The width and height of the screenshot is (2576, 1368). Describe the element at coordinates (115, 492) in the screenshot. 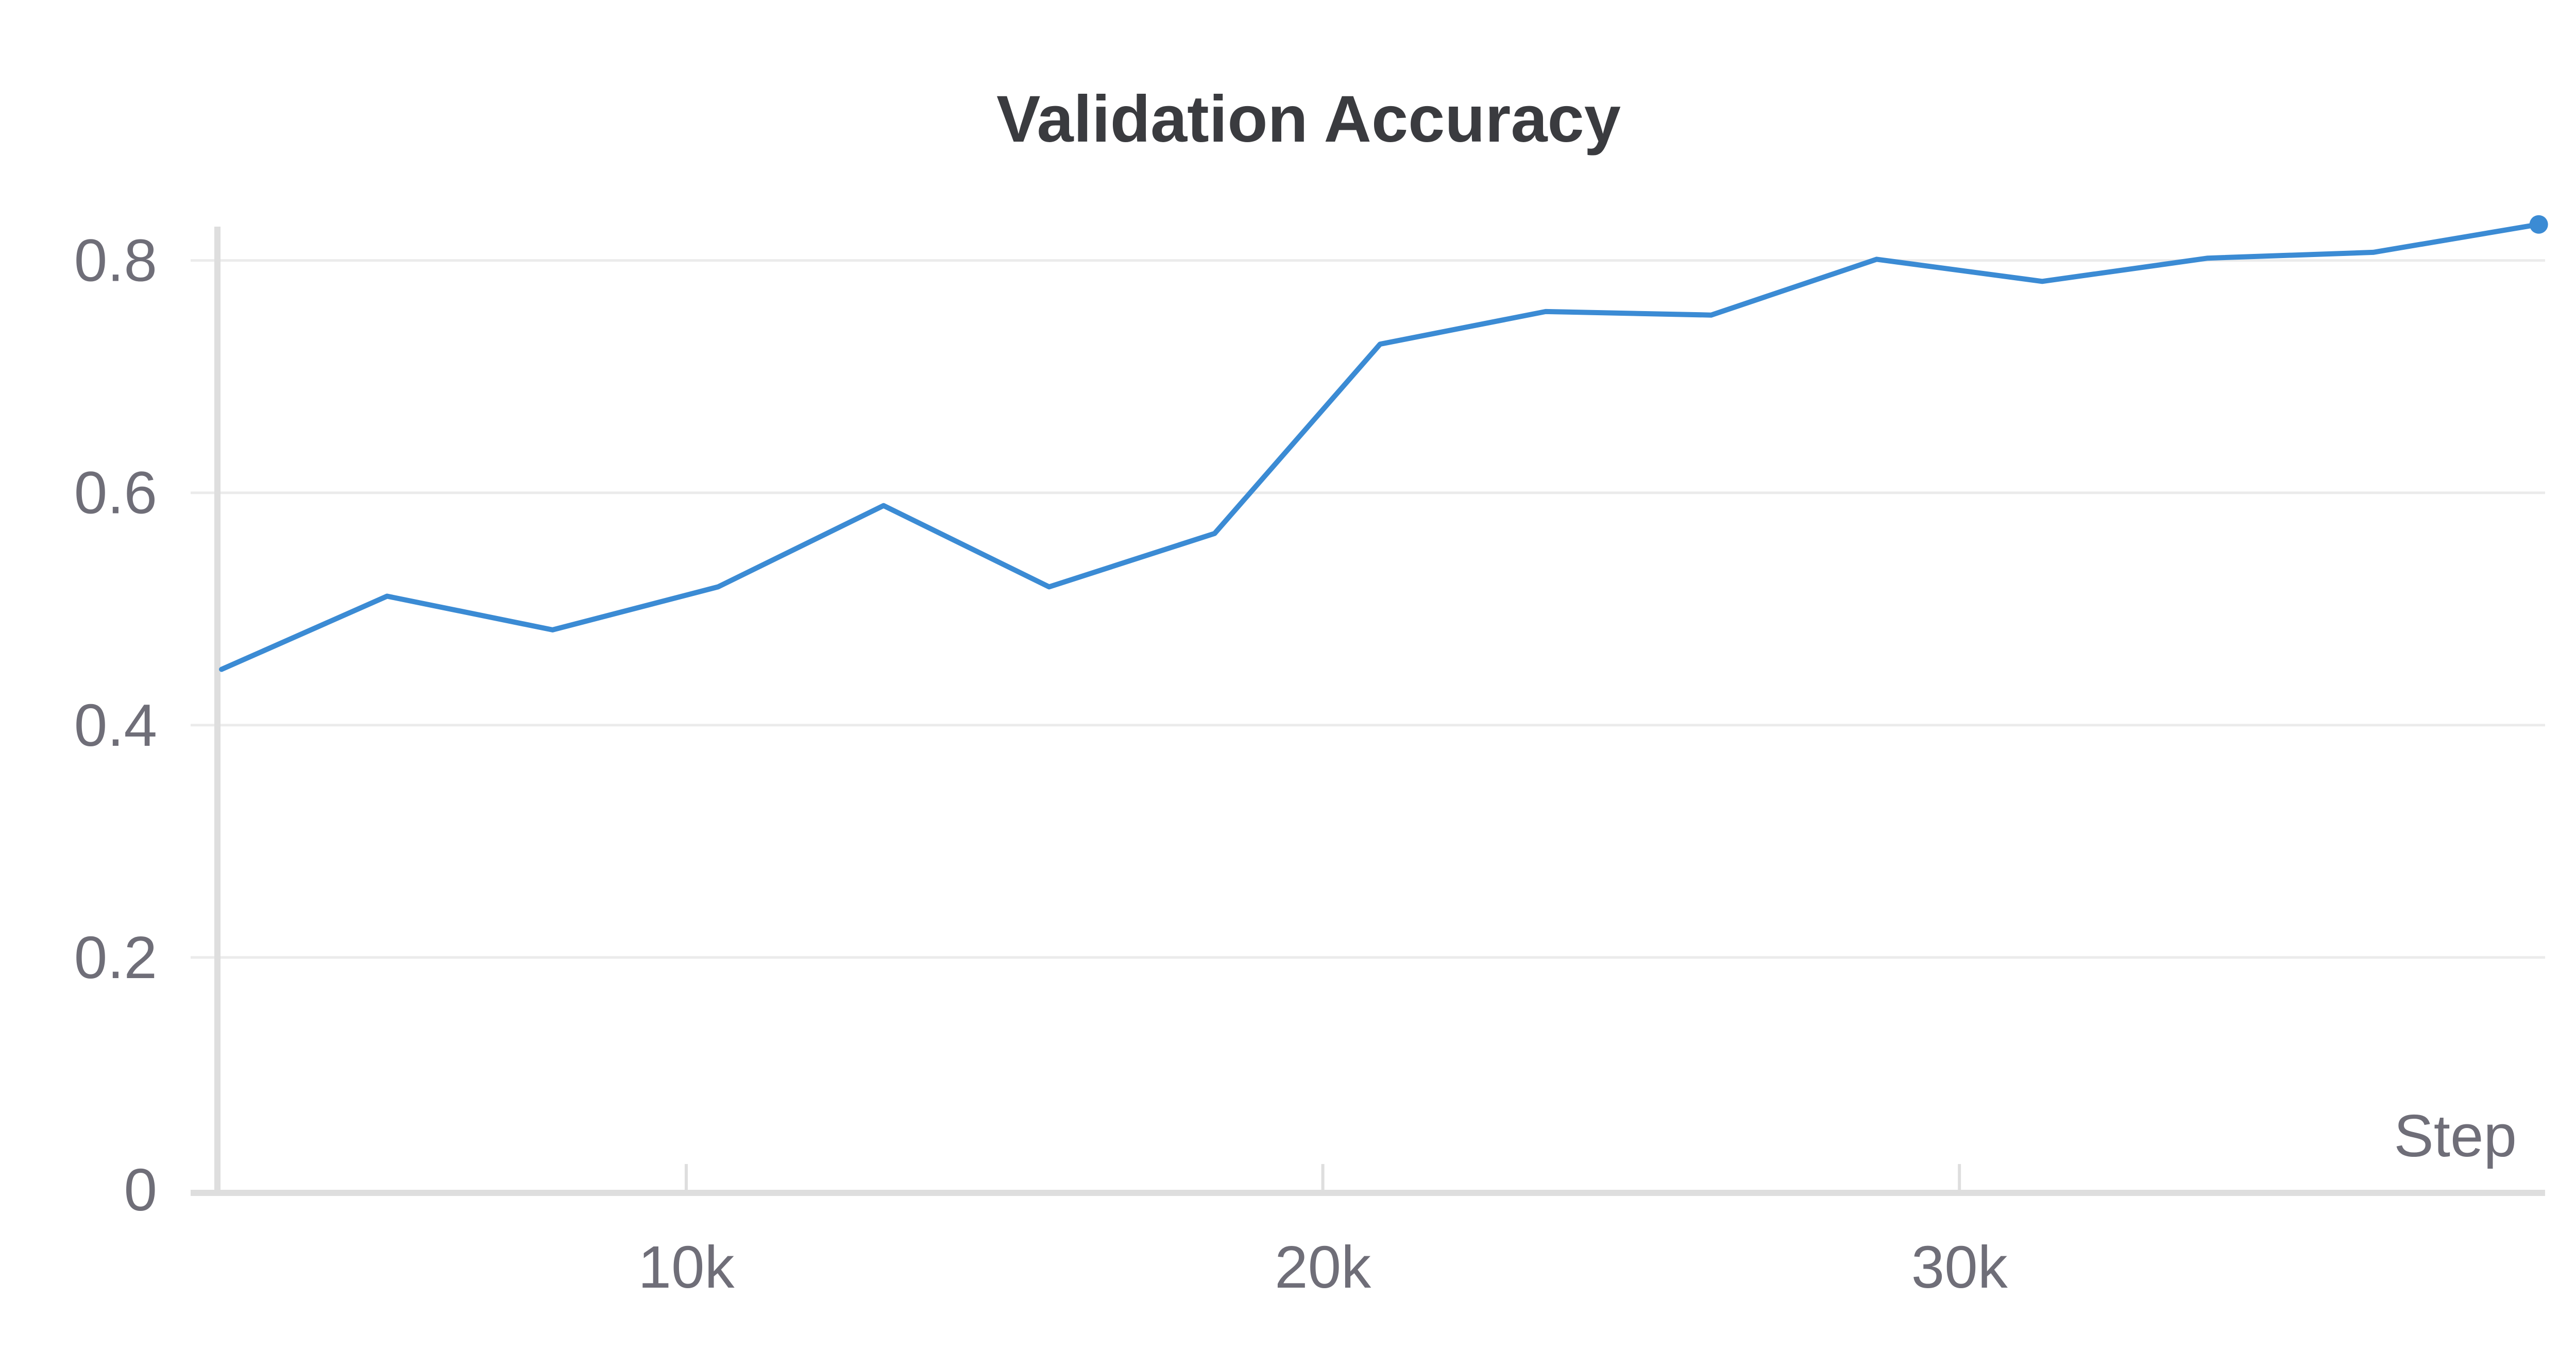

I see `y-tick-label: 0.6` at that location.